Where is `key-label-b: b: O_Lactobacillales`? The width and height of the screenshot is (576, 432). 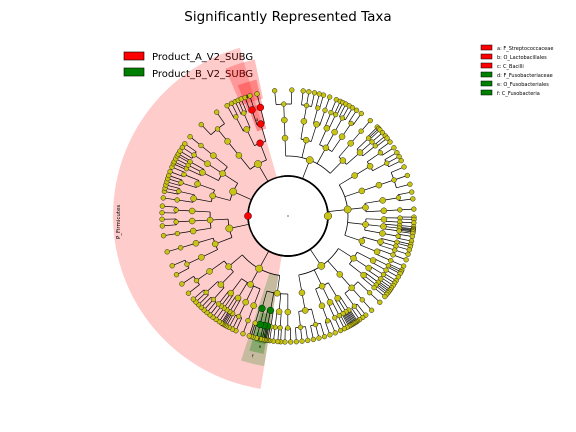
key-label-b: b: O_Lactobacillales is located at coordinates (522, 58).